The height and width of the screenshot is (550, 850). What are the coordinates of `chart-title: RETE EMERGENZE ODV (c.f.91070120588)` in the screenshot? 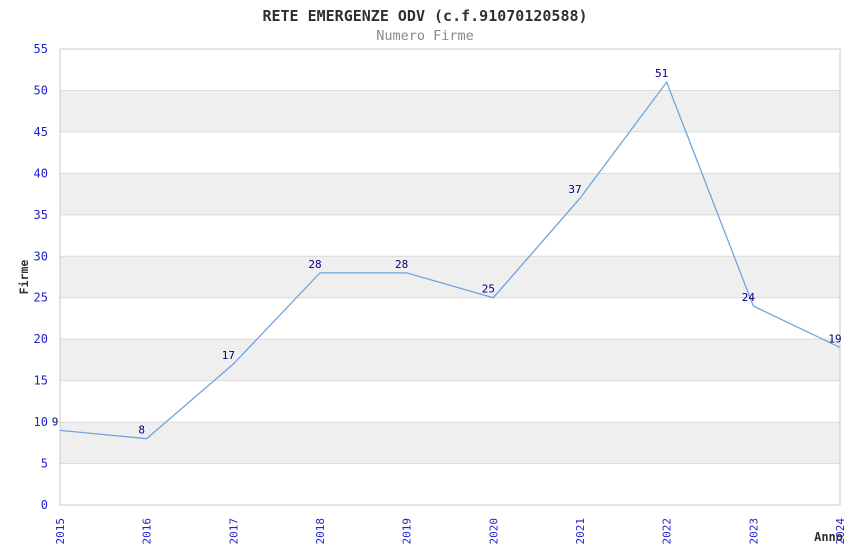 It's located at (424, 16).